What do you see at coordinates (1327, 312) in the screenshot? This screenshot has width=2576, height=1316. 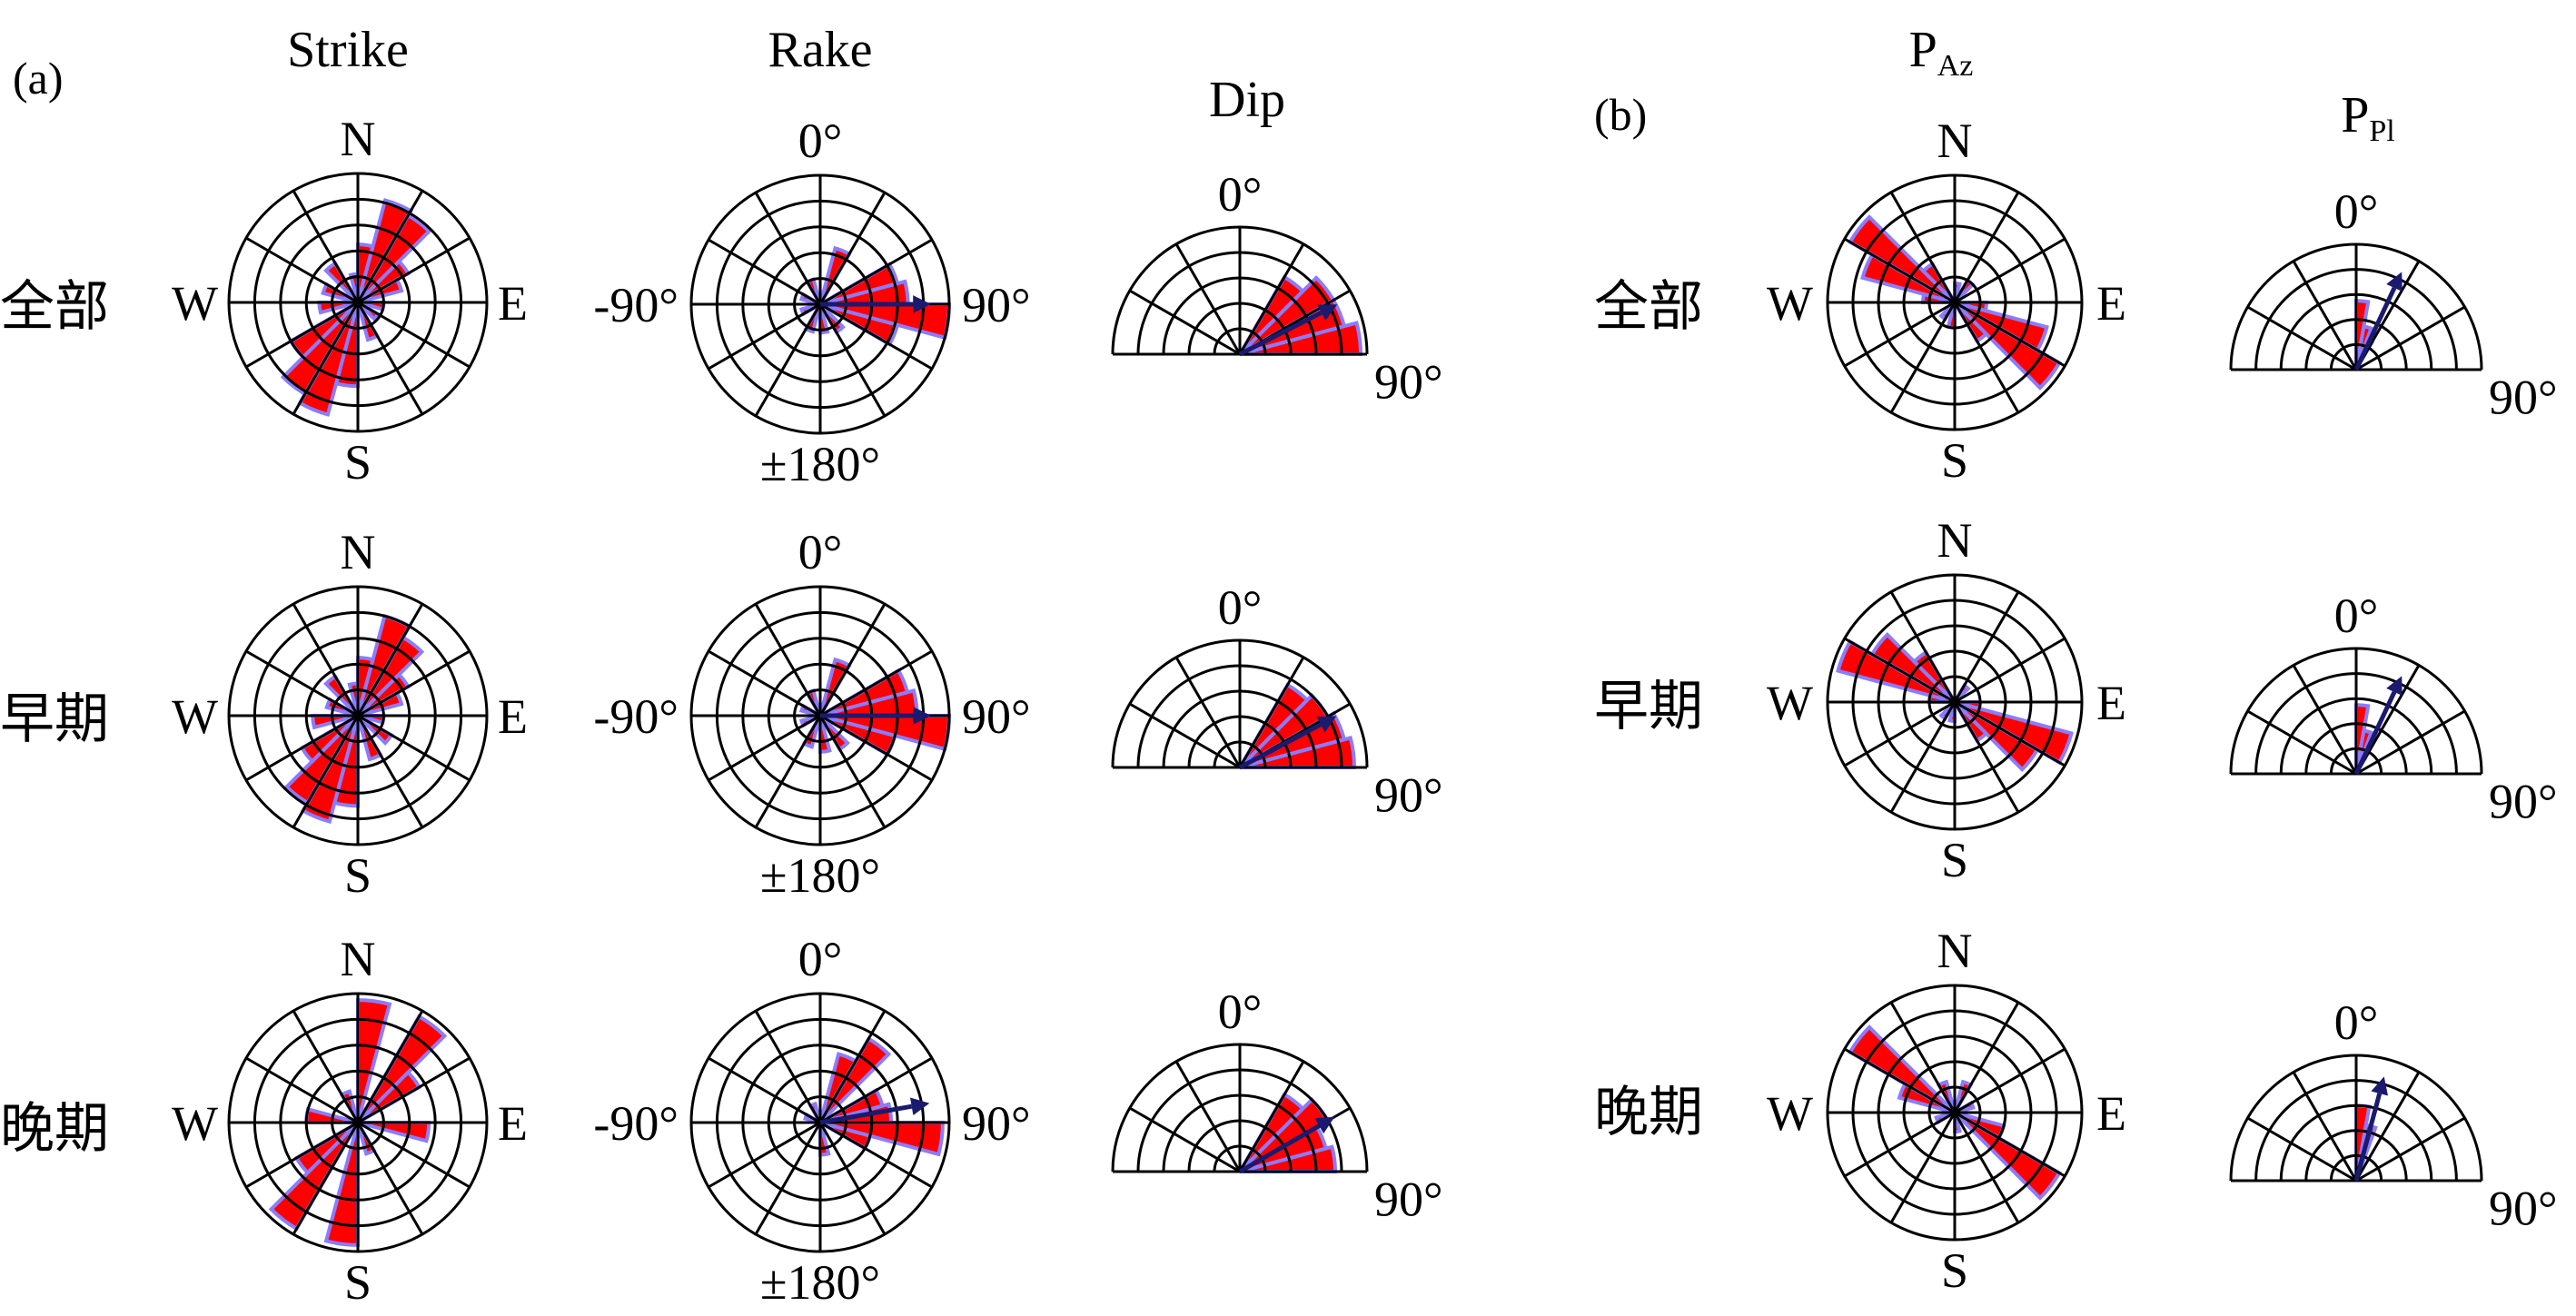 I see `dip-rose-all-arrow-head` at bounding box center [1327, 312].